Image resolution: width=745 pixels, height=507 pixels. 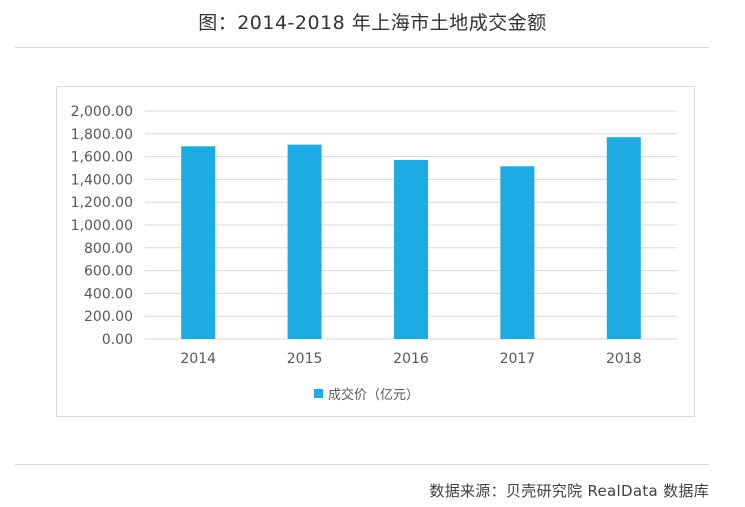 I want to click on bar-2016, so click(x=411, y=249).